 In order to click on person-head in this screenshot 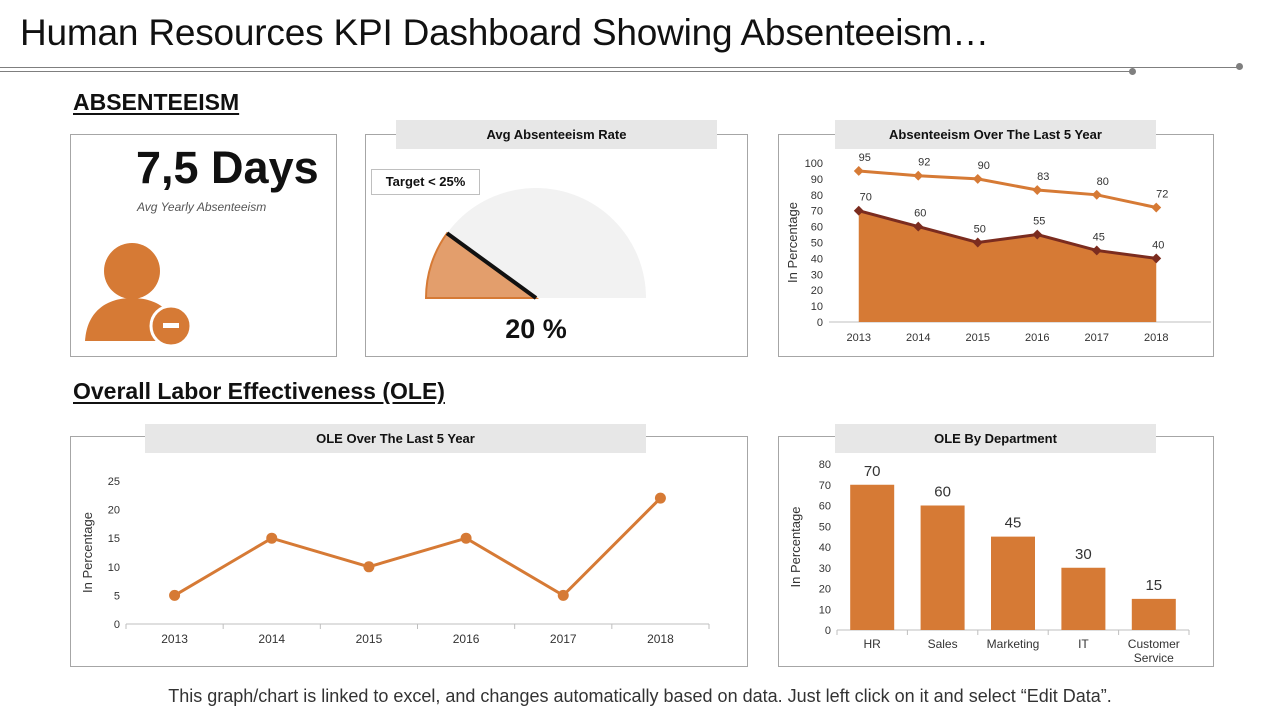, I will do `click(132, 271)`.